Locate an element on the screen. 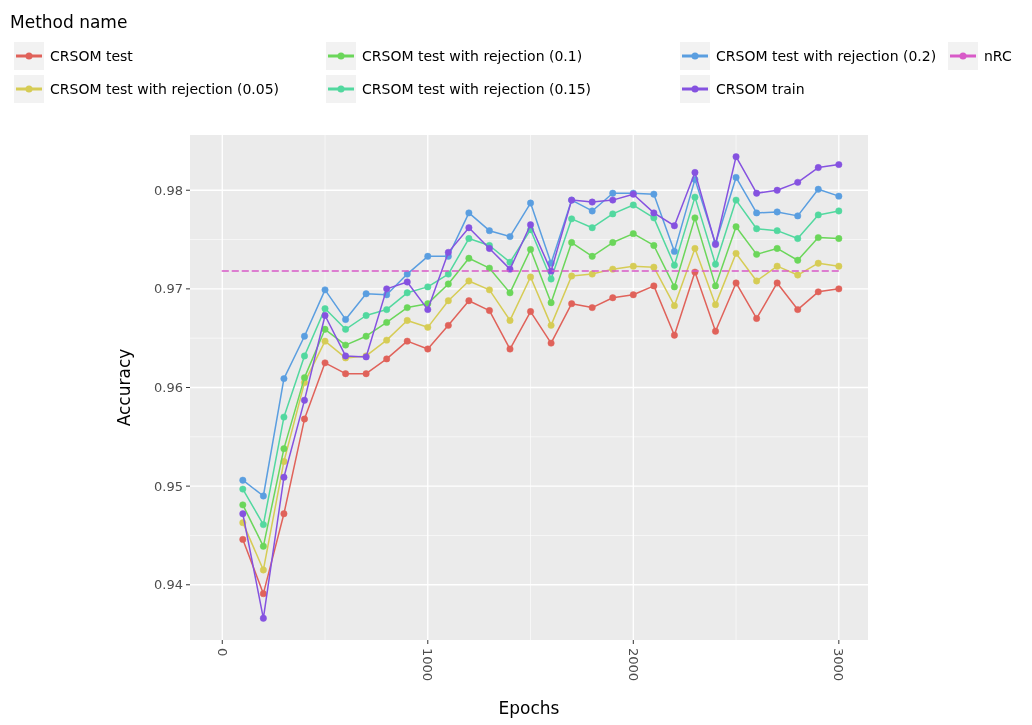 This screenshot has width=1032, height=725. legend-label: CRSOM test with rejection (0.2) is located at coordinates (826, 56).